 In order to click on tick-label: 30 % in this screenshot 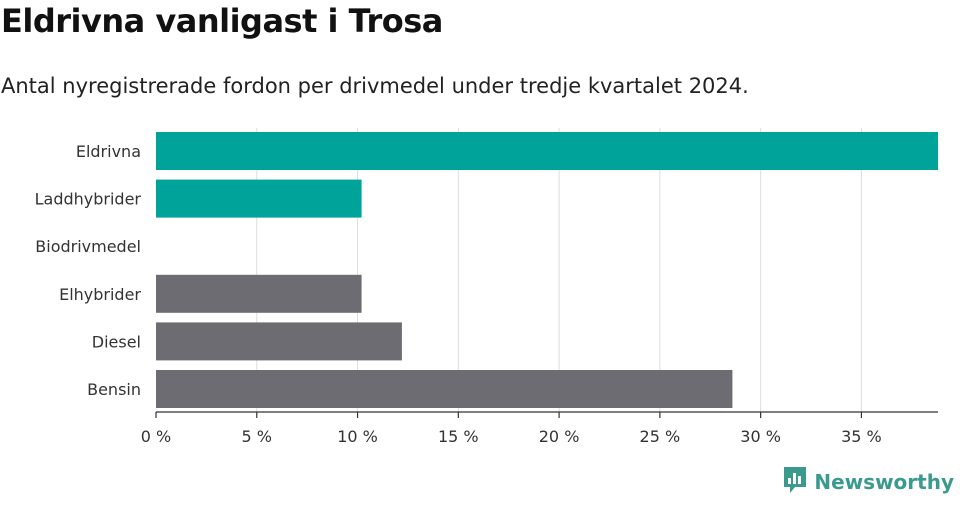, I will do `click(760, 436)`.